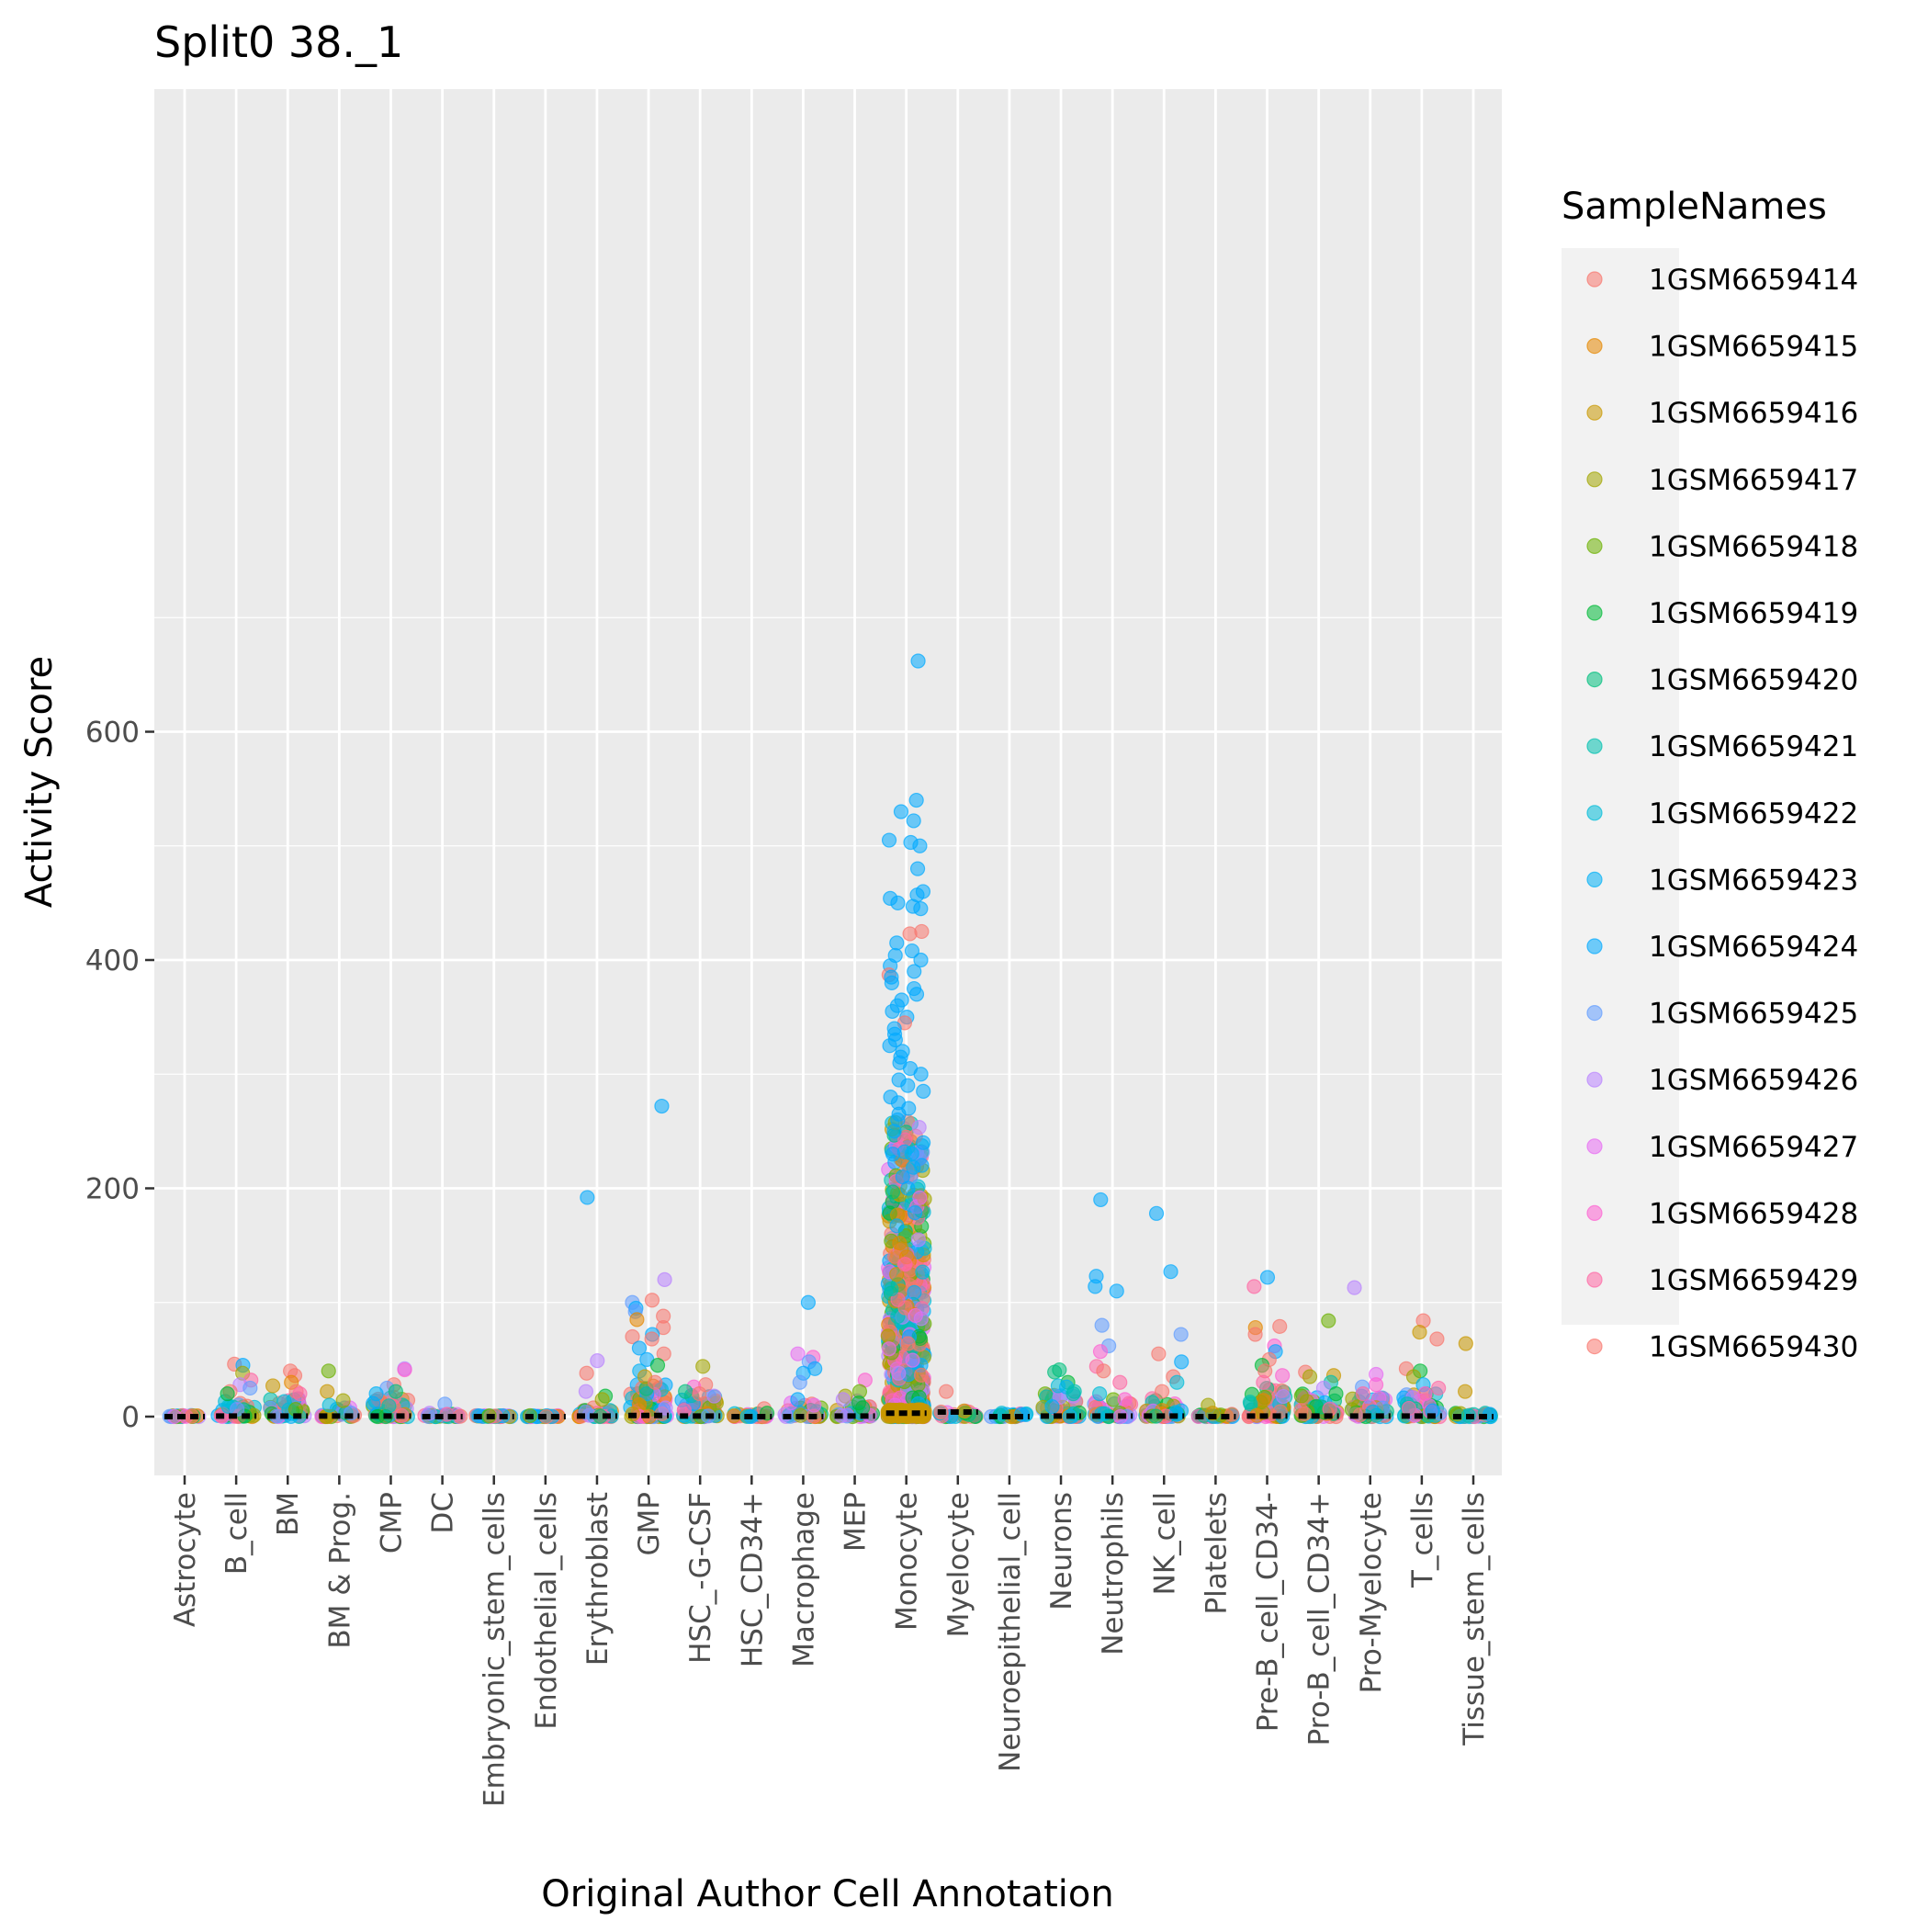 Image resolution: width=1928 pixels, height=1932 pixels. Describe the element at coordinates (1753, 947) in the screenshot. I see `legend-label: 1GSM6659424` at that location.